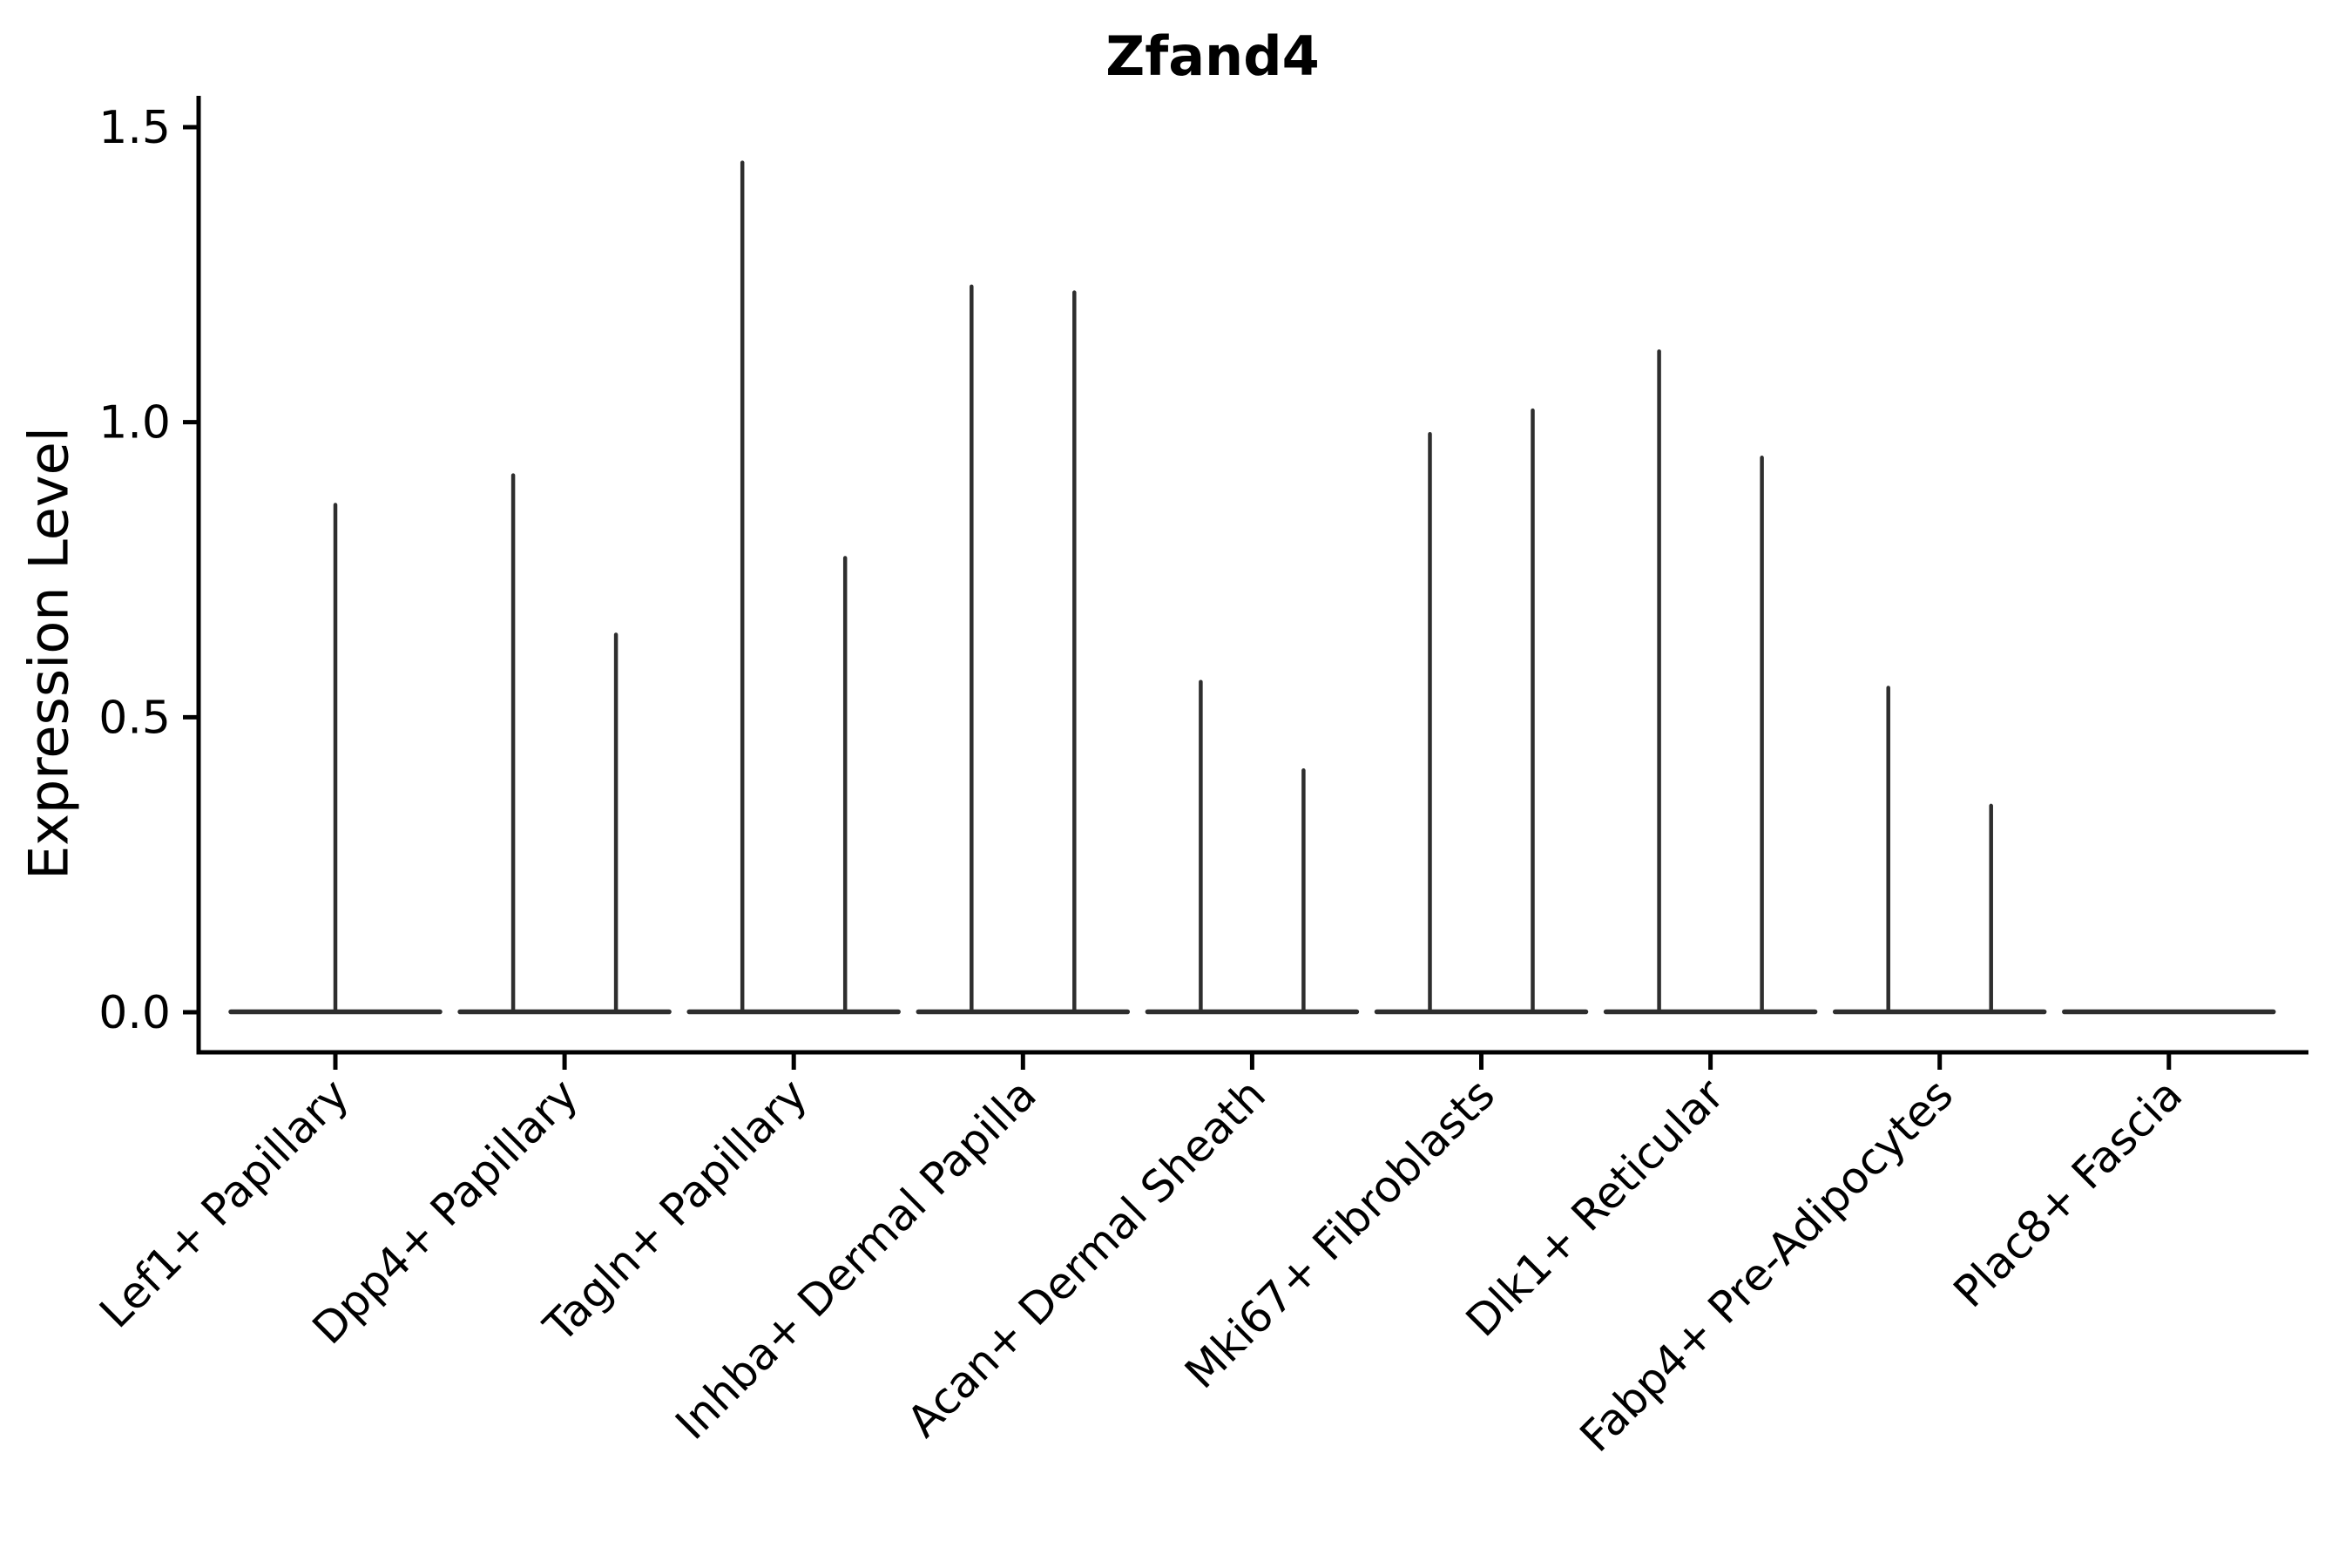  I want to click on y-tick-label: 1.5, so click(134, 128).